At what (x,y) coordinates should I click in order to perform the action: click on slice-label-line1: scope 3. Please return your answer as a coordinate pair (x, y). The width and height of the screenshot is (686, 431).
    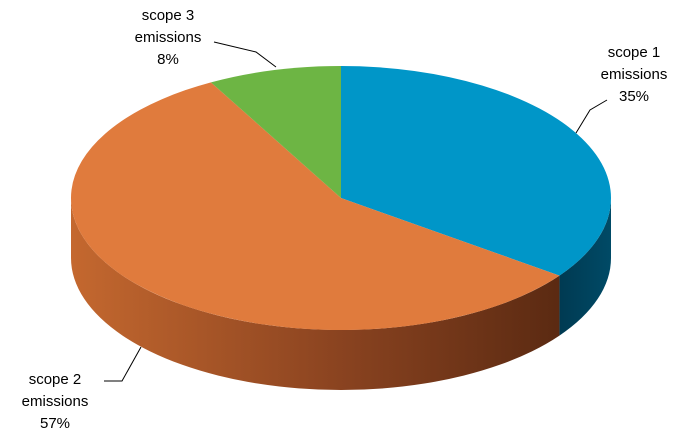
    Looking at the image, I should click on (168, 15).